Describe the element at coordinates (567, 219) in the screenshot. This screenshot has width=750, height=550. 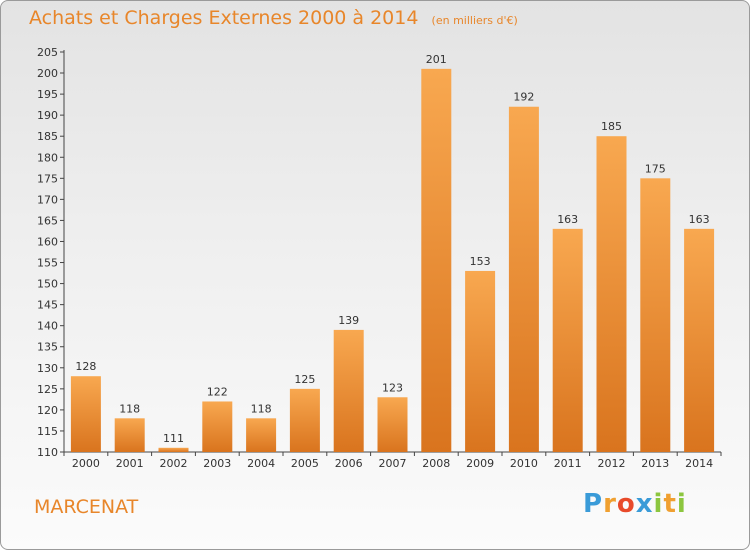
I see `value-label-2011: 163` at that location.